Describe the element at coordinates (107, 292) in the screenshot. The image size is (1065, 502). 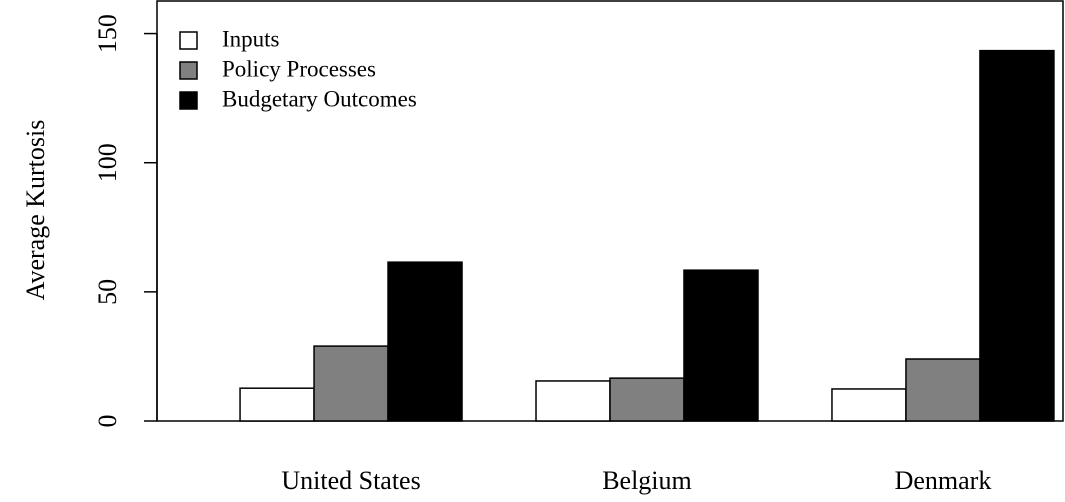
I see `y-tick-label: 50` at that location.